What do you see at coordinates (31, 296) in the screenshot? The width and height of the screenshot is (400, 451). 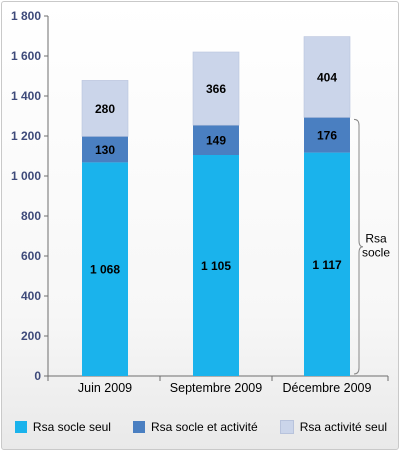 I see `y-tick-label: 400` at bounding box center [31, 296].